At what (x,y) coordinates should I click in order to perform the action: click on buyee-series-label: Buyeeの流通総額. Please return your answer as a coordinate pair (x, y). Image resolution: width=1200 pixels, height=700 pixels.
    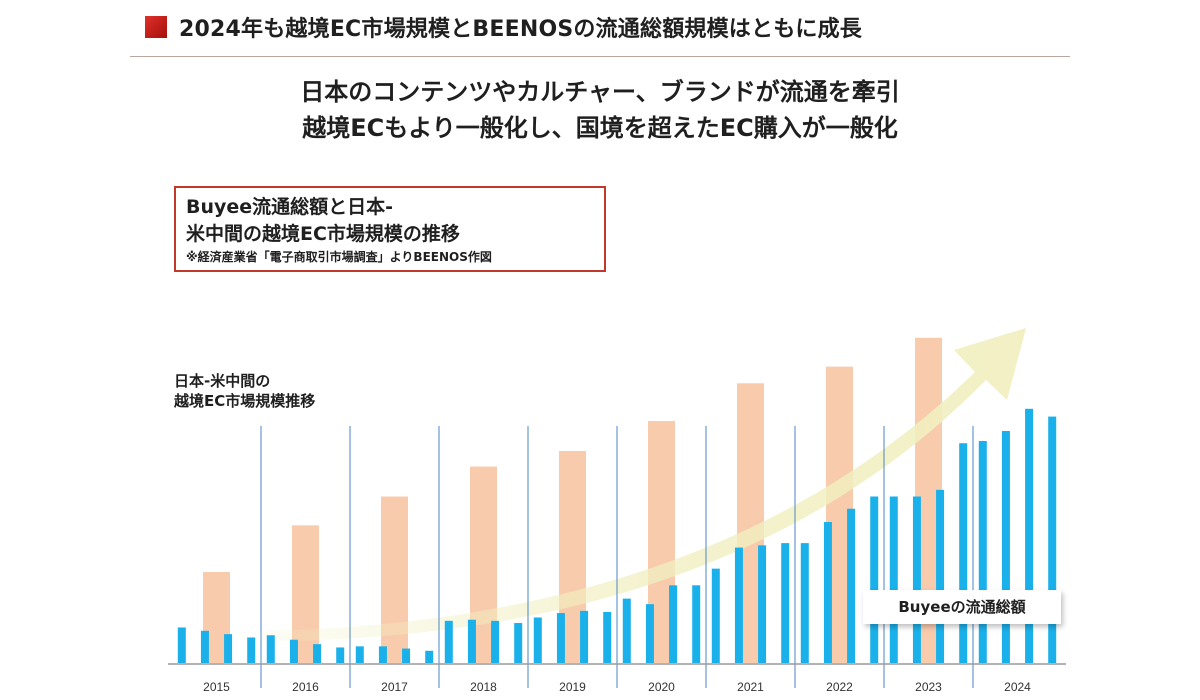
    Looking at the image, I should click on (962, 607).